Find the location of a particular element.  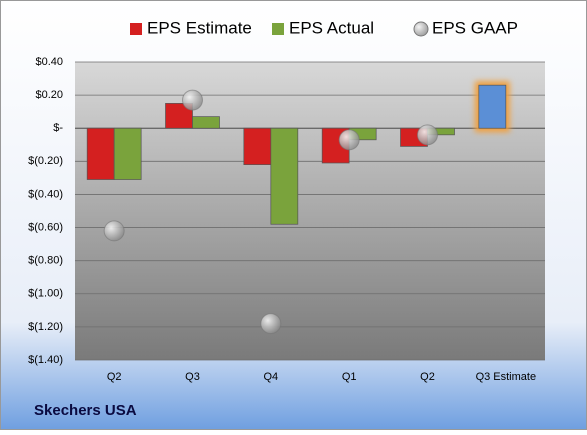

legend: EPS Estimate EPS Actual EPS GAAP is located at coordinates (324, 27).